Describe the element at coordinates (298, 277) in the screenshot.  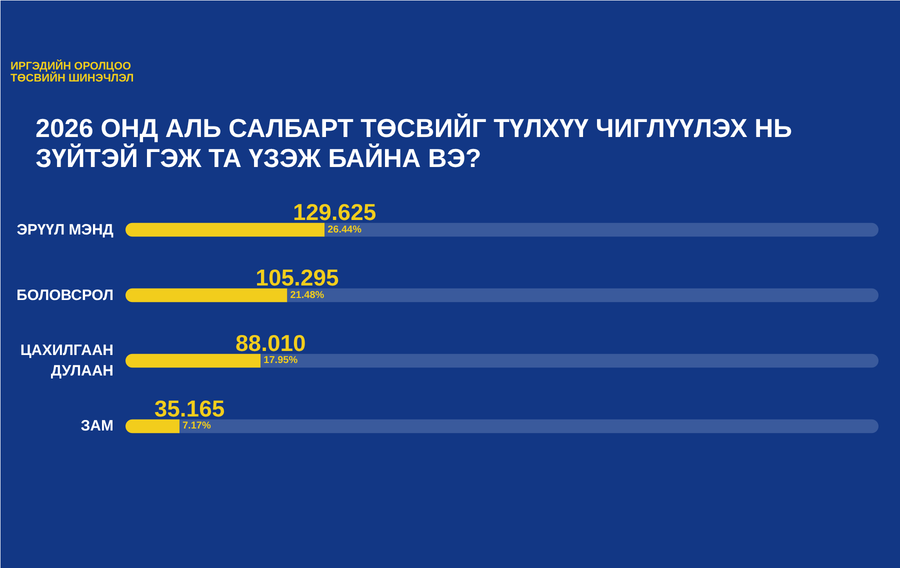
I see `annotation: 105.295` at that location.